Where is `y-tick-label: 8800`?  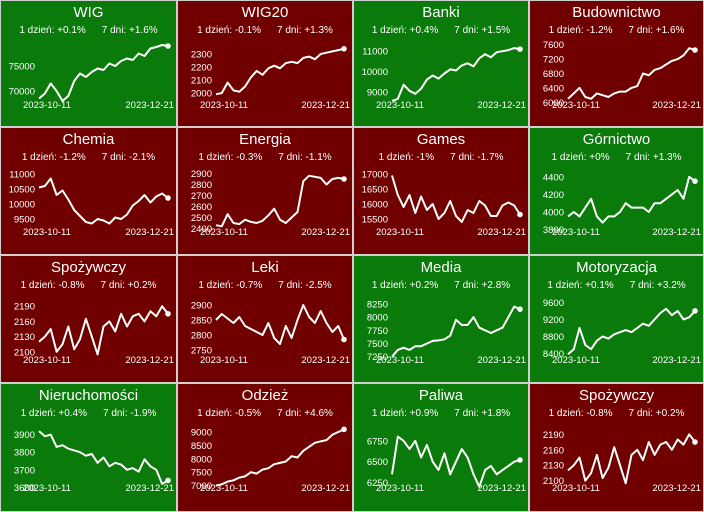 y-tick-label: 8800 is located at coordinates (553, 337).